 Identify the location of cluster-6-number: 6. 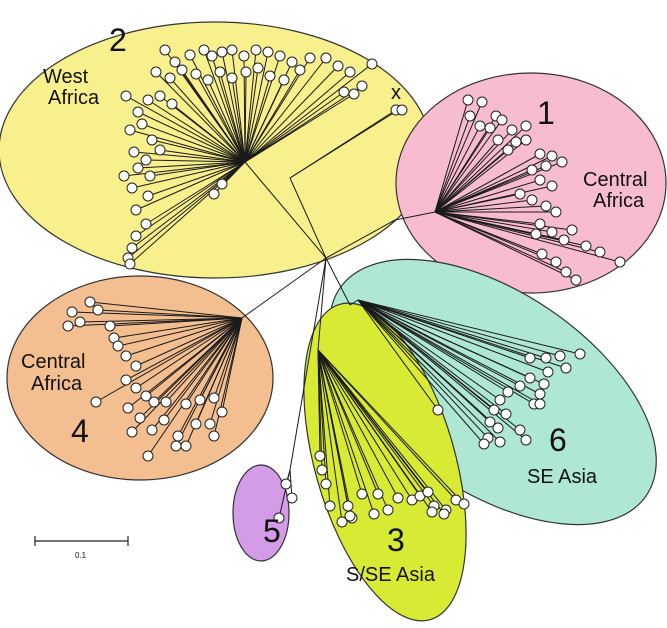
(558, 440).